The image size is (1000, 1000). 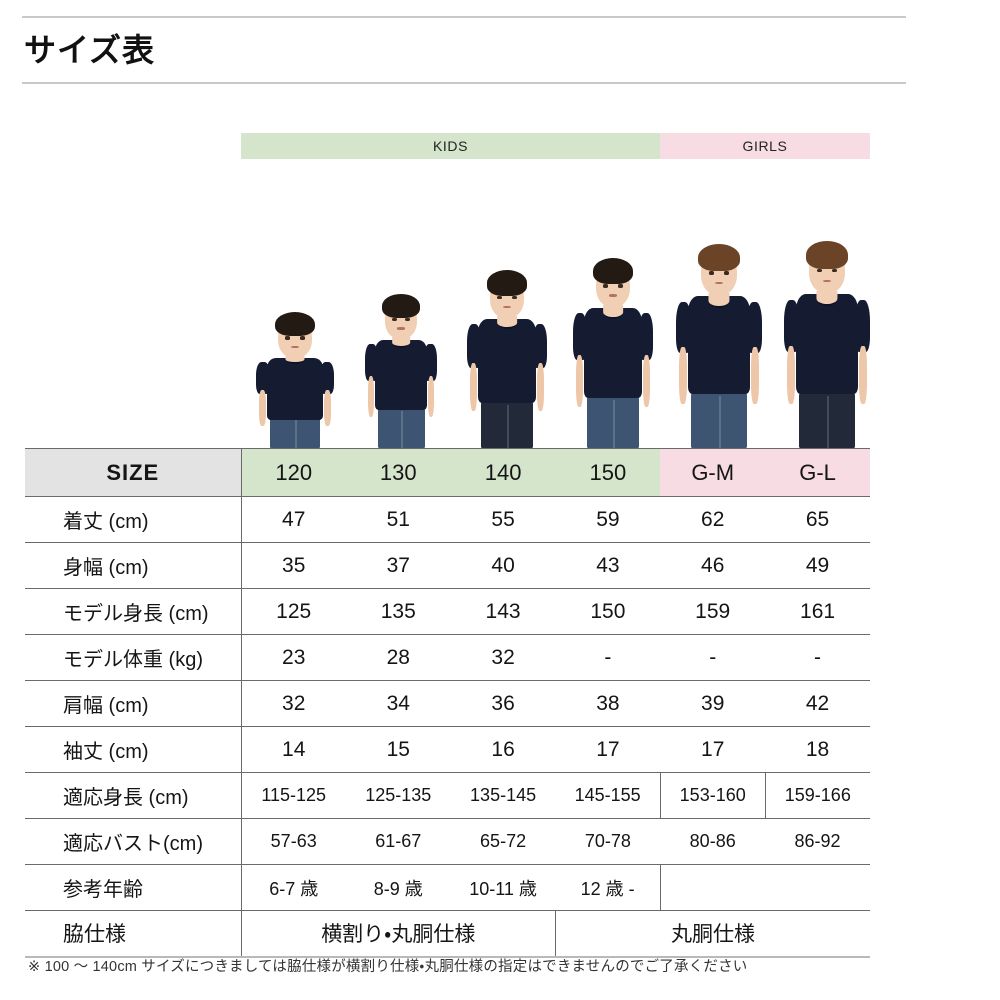 I want to click on table-row: 袖丈 (cm) 14 15 16 17 17 18, so click(x=447, y=749).